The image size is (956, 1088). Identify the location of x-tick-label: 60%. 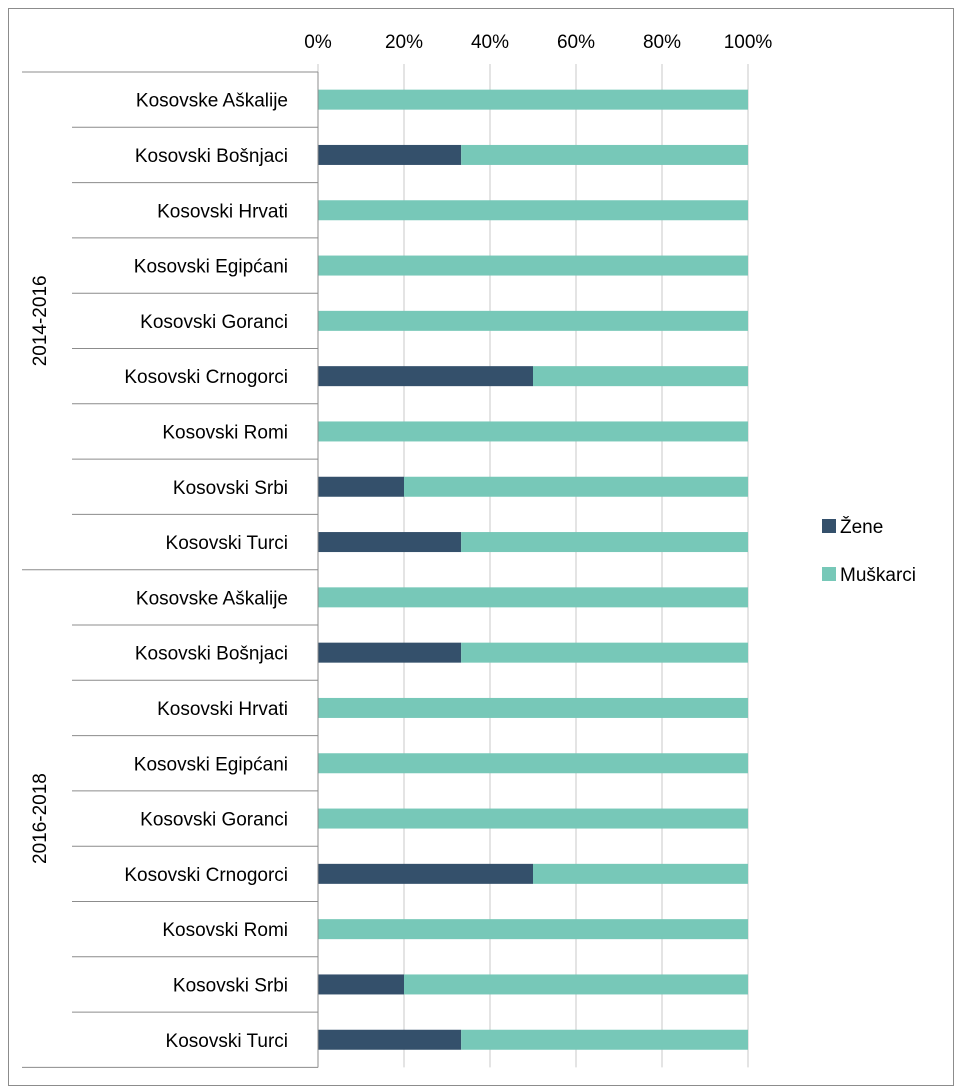
(576, 42).